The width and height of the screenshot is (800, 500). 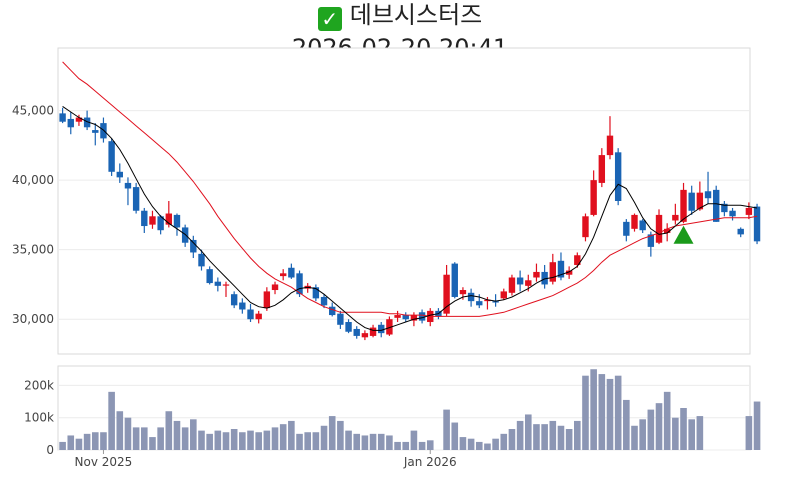 What do you see at coordinates (33, 250) in the screenshot?
I see `price-tick-label: 35,000` at bounding box center [33, 250].